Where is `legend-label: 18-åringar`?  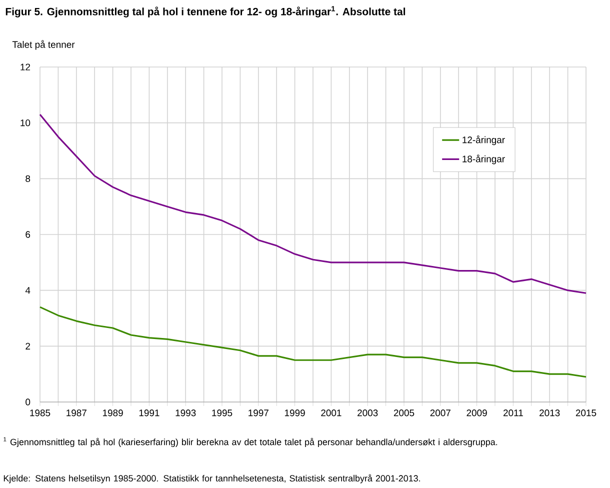 legend-label: 18-åringar is located at coordinates (483, 159).